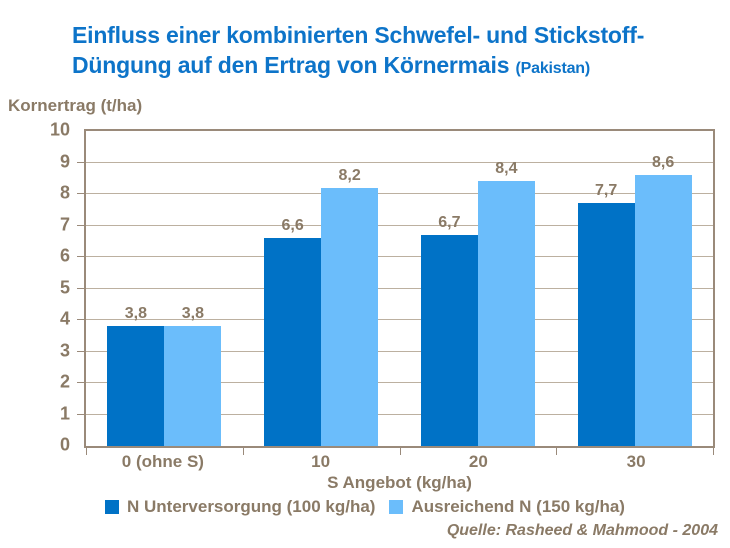  Describe the element at coordinates (606, 190) in the screenshot. I see `bar-value-label: 7,7` at that location.